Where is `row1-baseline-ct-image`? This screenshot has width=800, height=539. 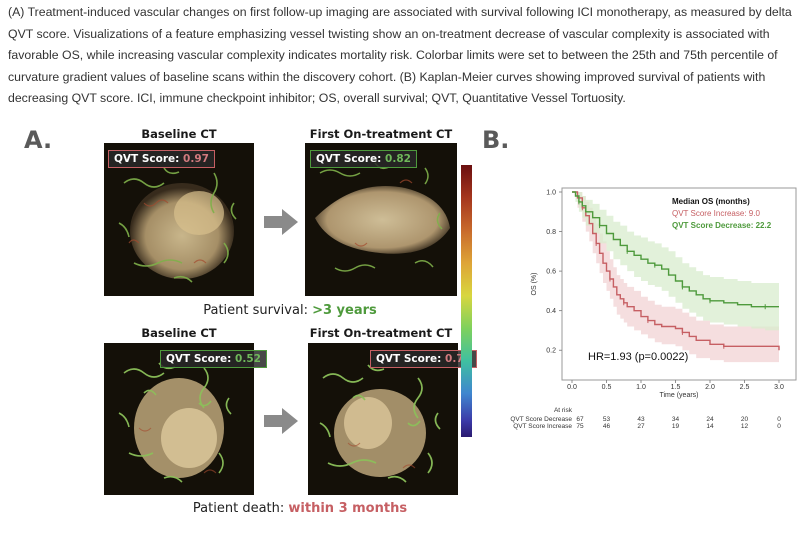 row1-baseline-ct-image is located at coordinates (179, 219).